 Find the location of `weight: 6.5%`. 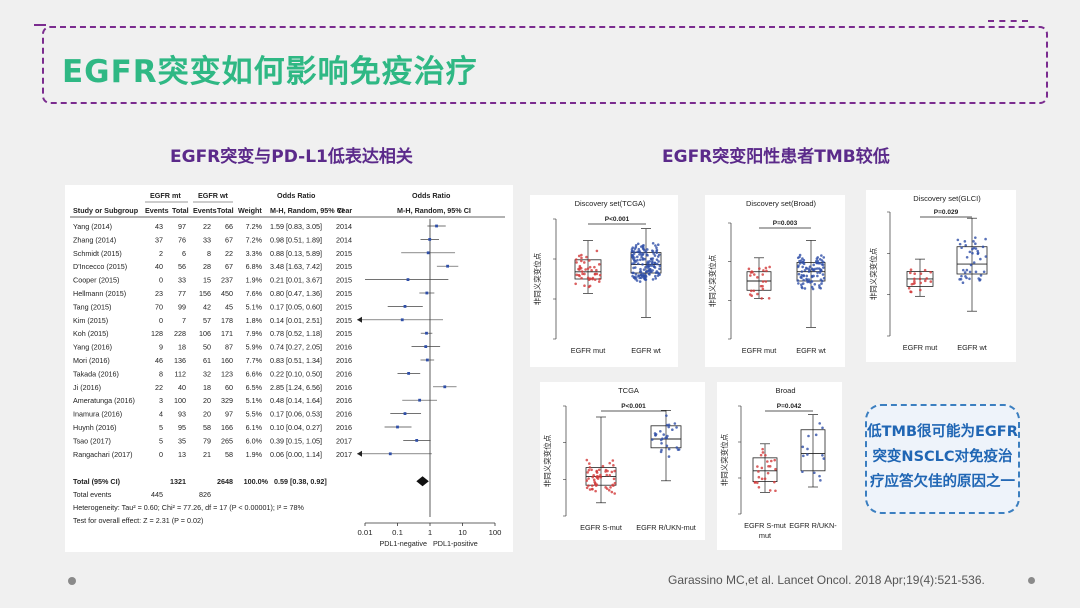

weight: 6.5% is located at coordinates (254, 387).